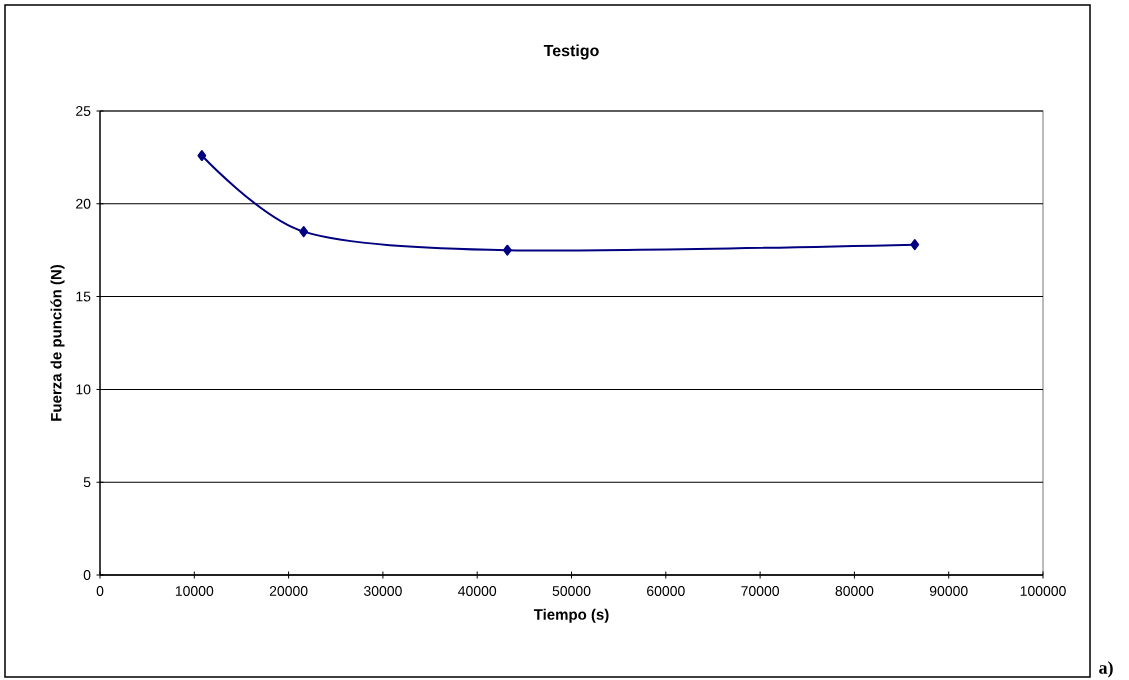 This screenshot has height=680, width=1129. Describe the element at coordinates (83, 203) in the screenshot. I see `y-tick-label: 20` at that location.